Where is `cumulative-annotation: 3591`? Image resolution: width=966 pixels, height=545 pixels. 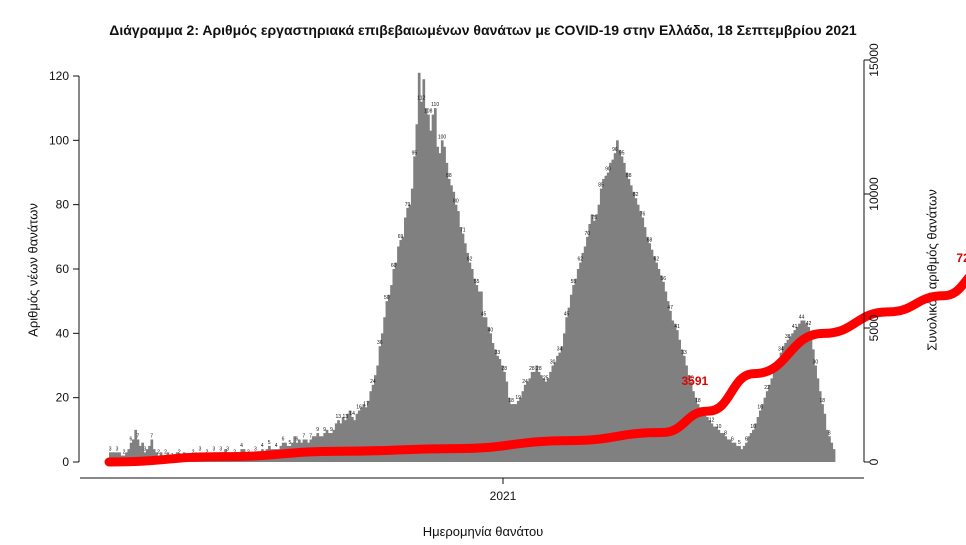
cumulative-annotation: 3591 is located at coordinates (694, 381).